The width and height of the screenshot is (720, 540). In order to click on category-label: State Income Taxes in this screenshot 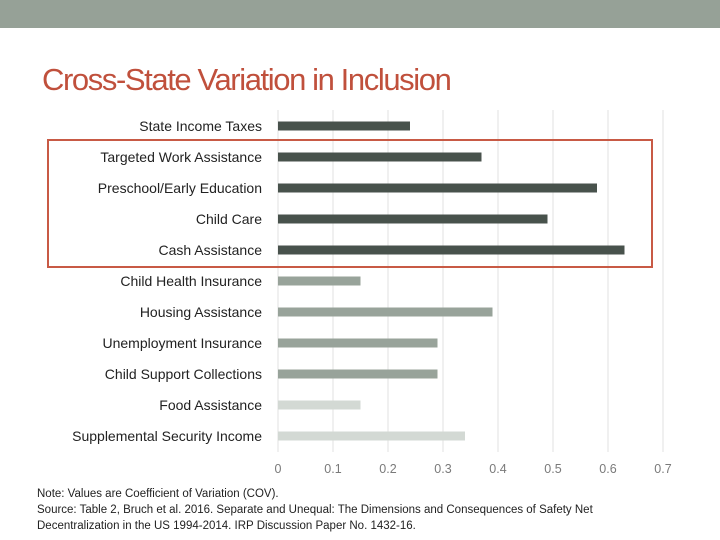, I will do `click(200, 126)`.